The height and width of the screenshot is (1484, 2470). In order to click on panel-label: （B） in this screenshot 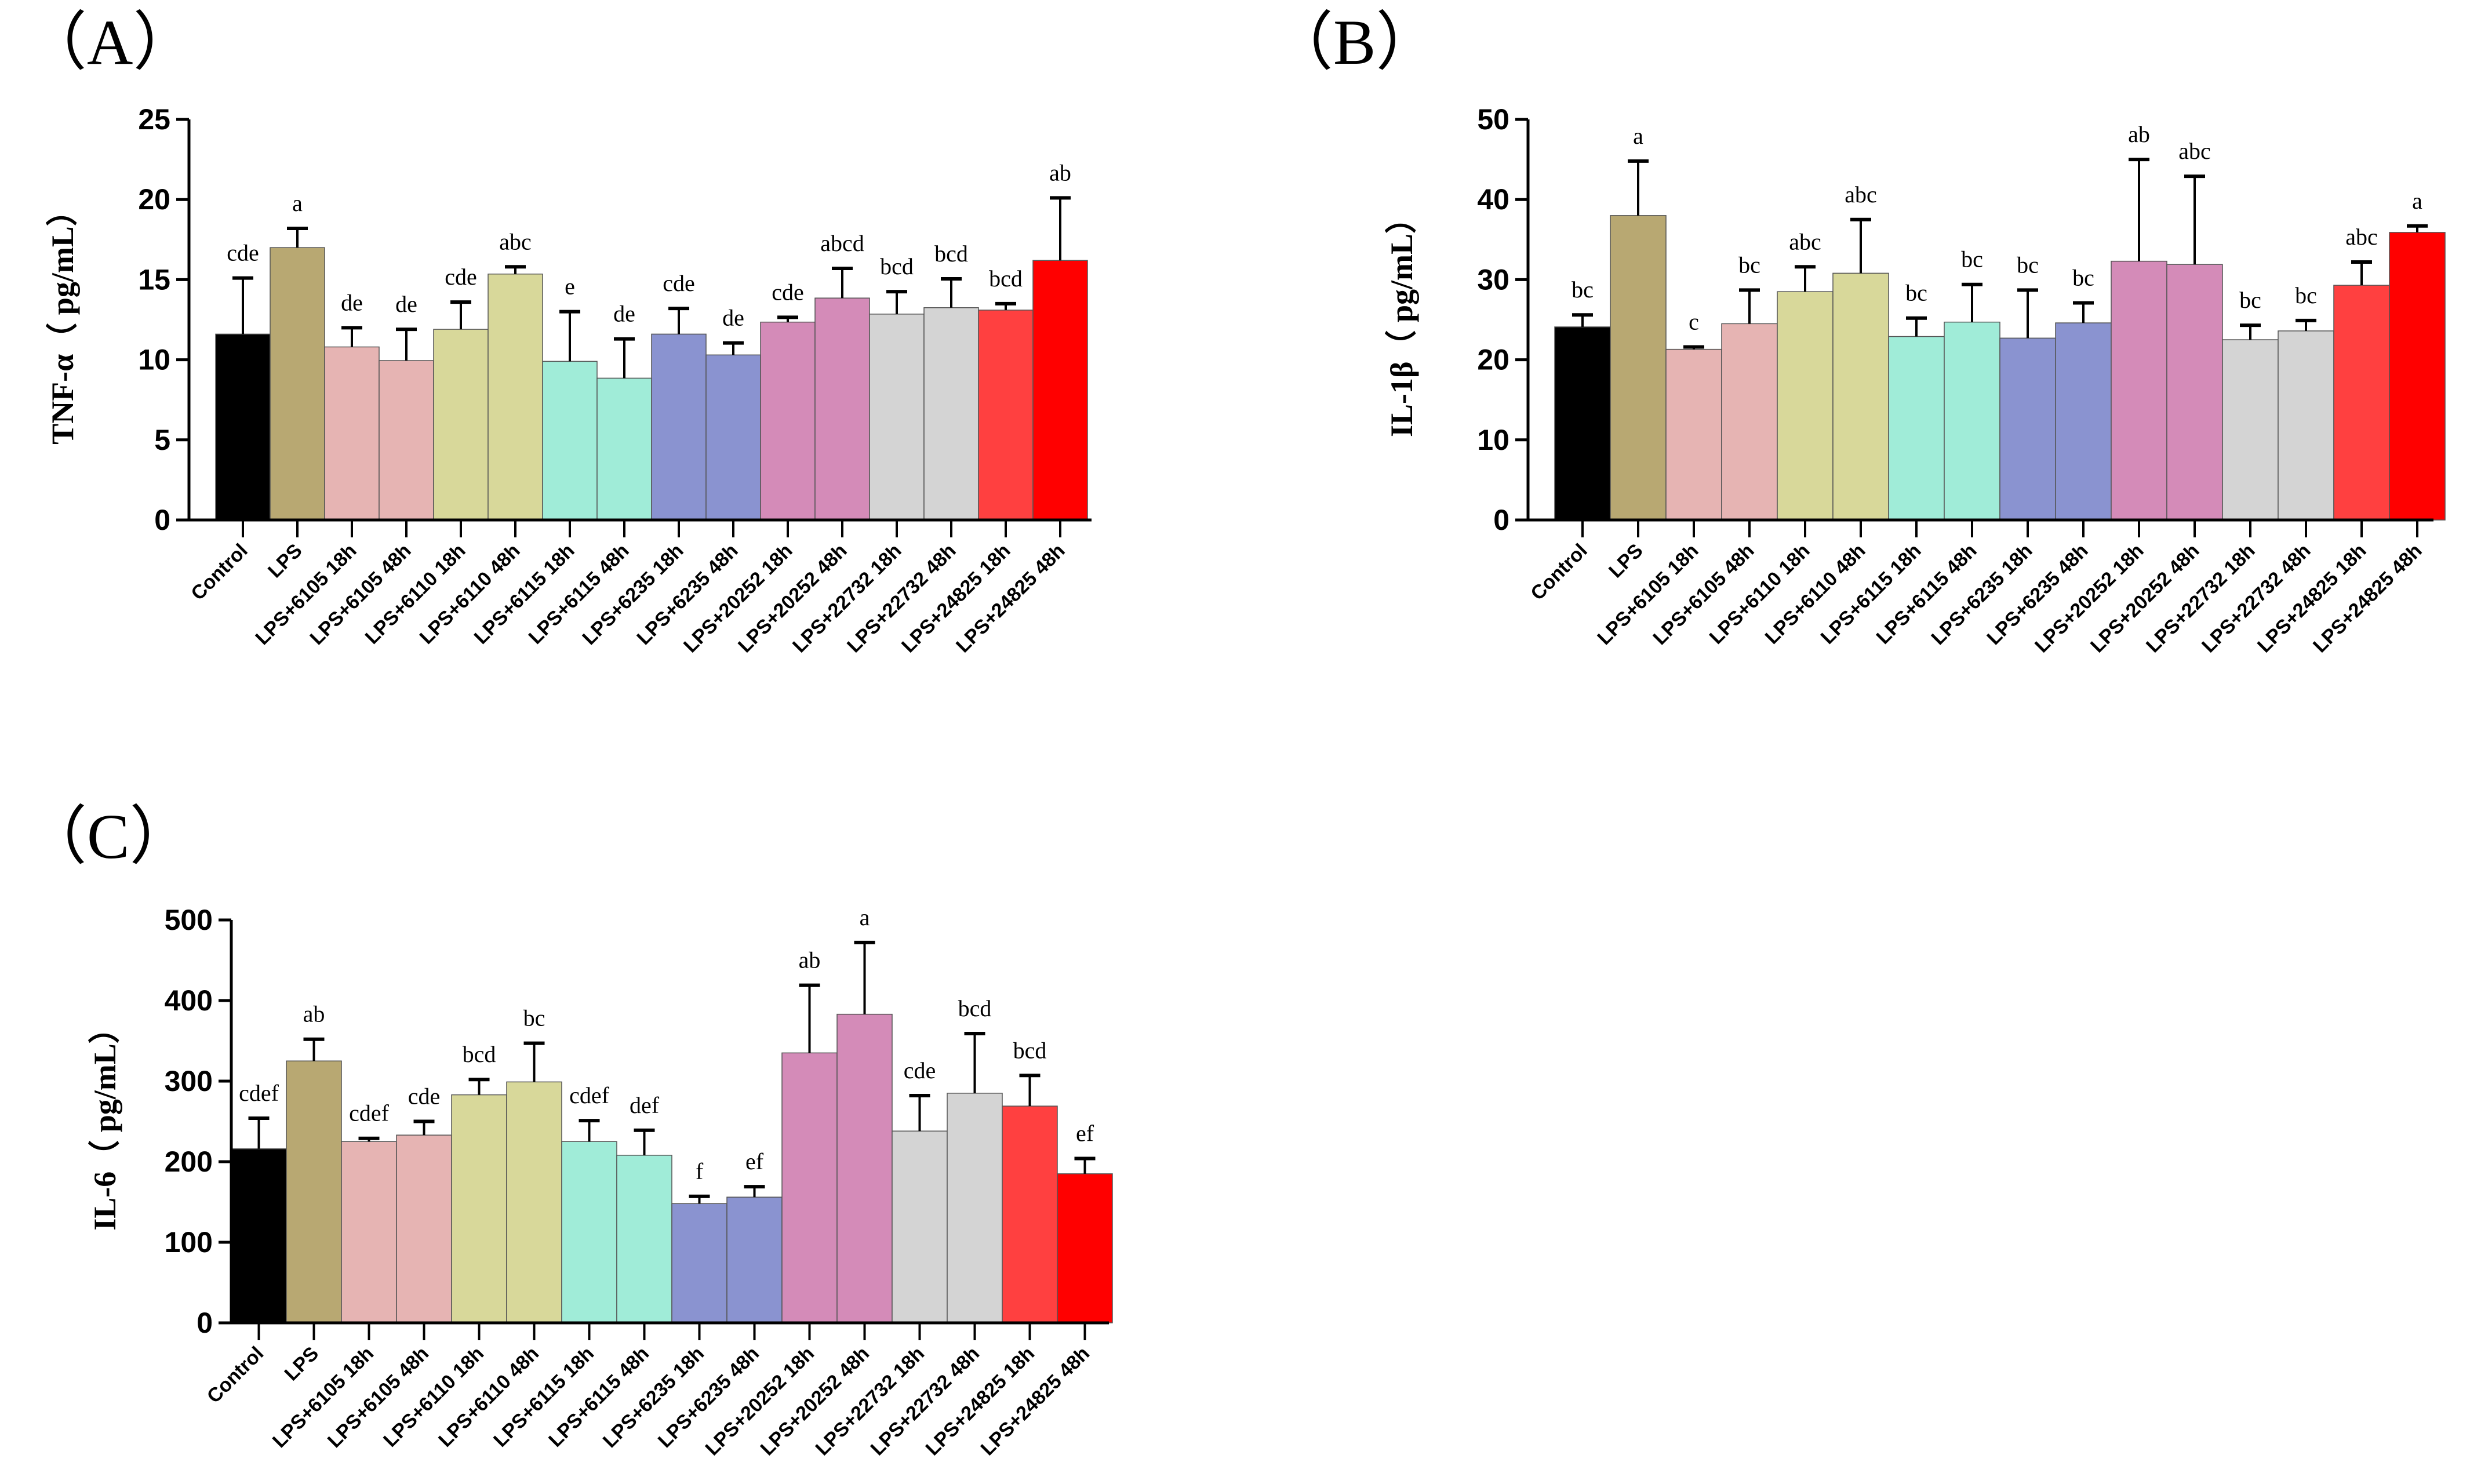, I will do `click(1354, 43)`.